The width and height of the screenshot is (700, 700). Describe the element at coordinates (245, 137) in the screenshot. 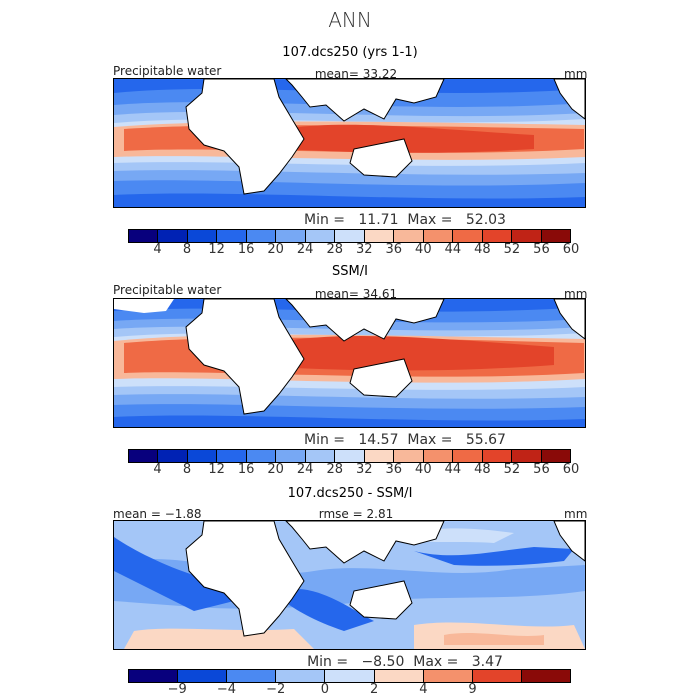

I see `panel-1-land-africa` at that location.